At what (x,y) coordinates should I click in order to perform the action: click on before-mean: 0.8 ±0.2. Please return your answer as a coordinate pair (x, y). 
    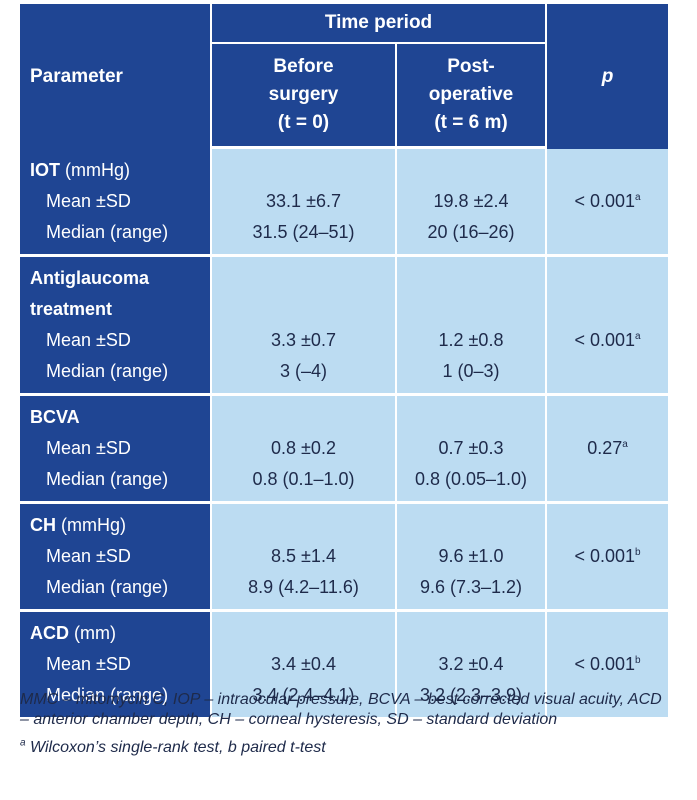
    Looking at the image, I should click on (303, 448).